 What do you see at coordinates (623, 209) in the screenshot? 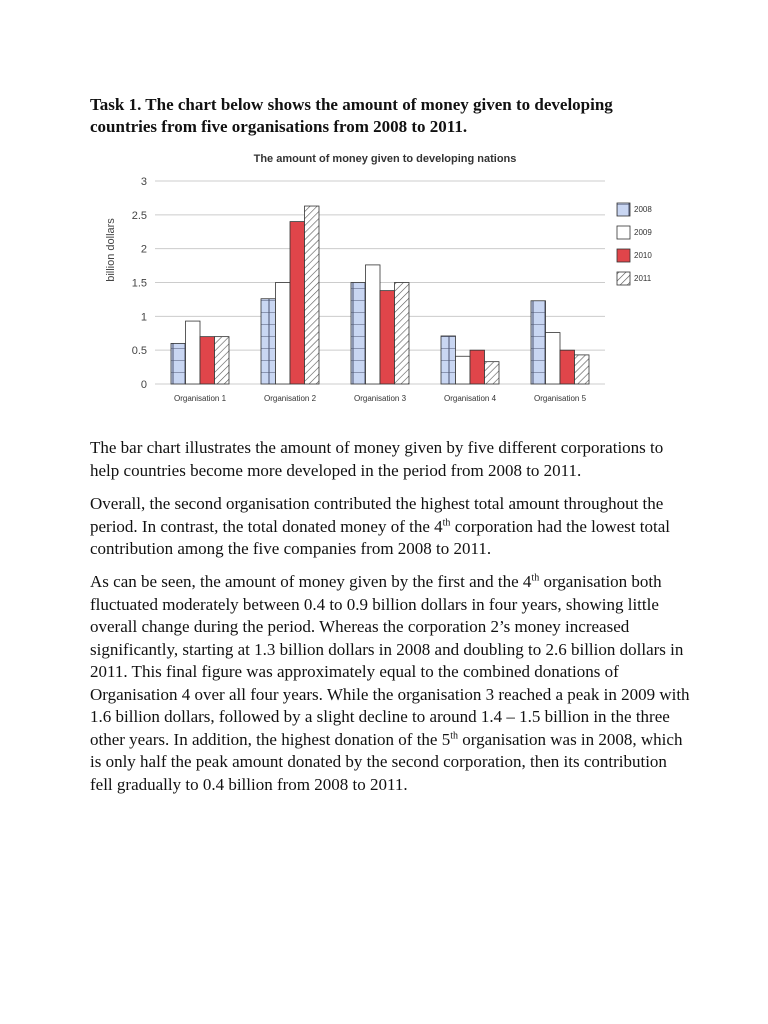
I see `legend-swatch-2008` at bounding box center [623, 209].